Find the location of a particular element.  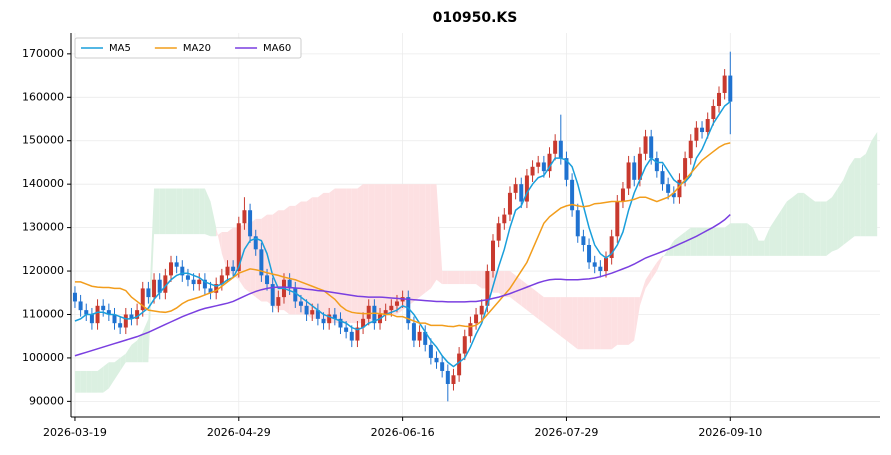

y-tick-label: 130000 is located at coordinates (43, 227).